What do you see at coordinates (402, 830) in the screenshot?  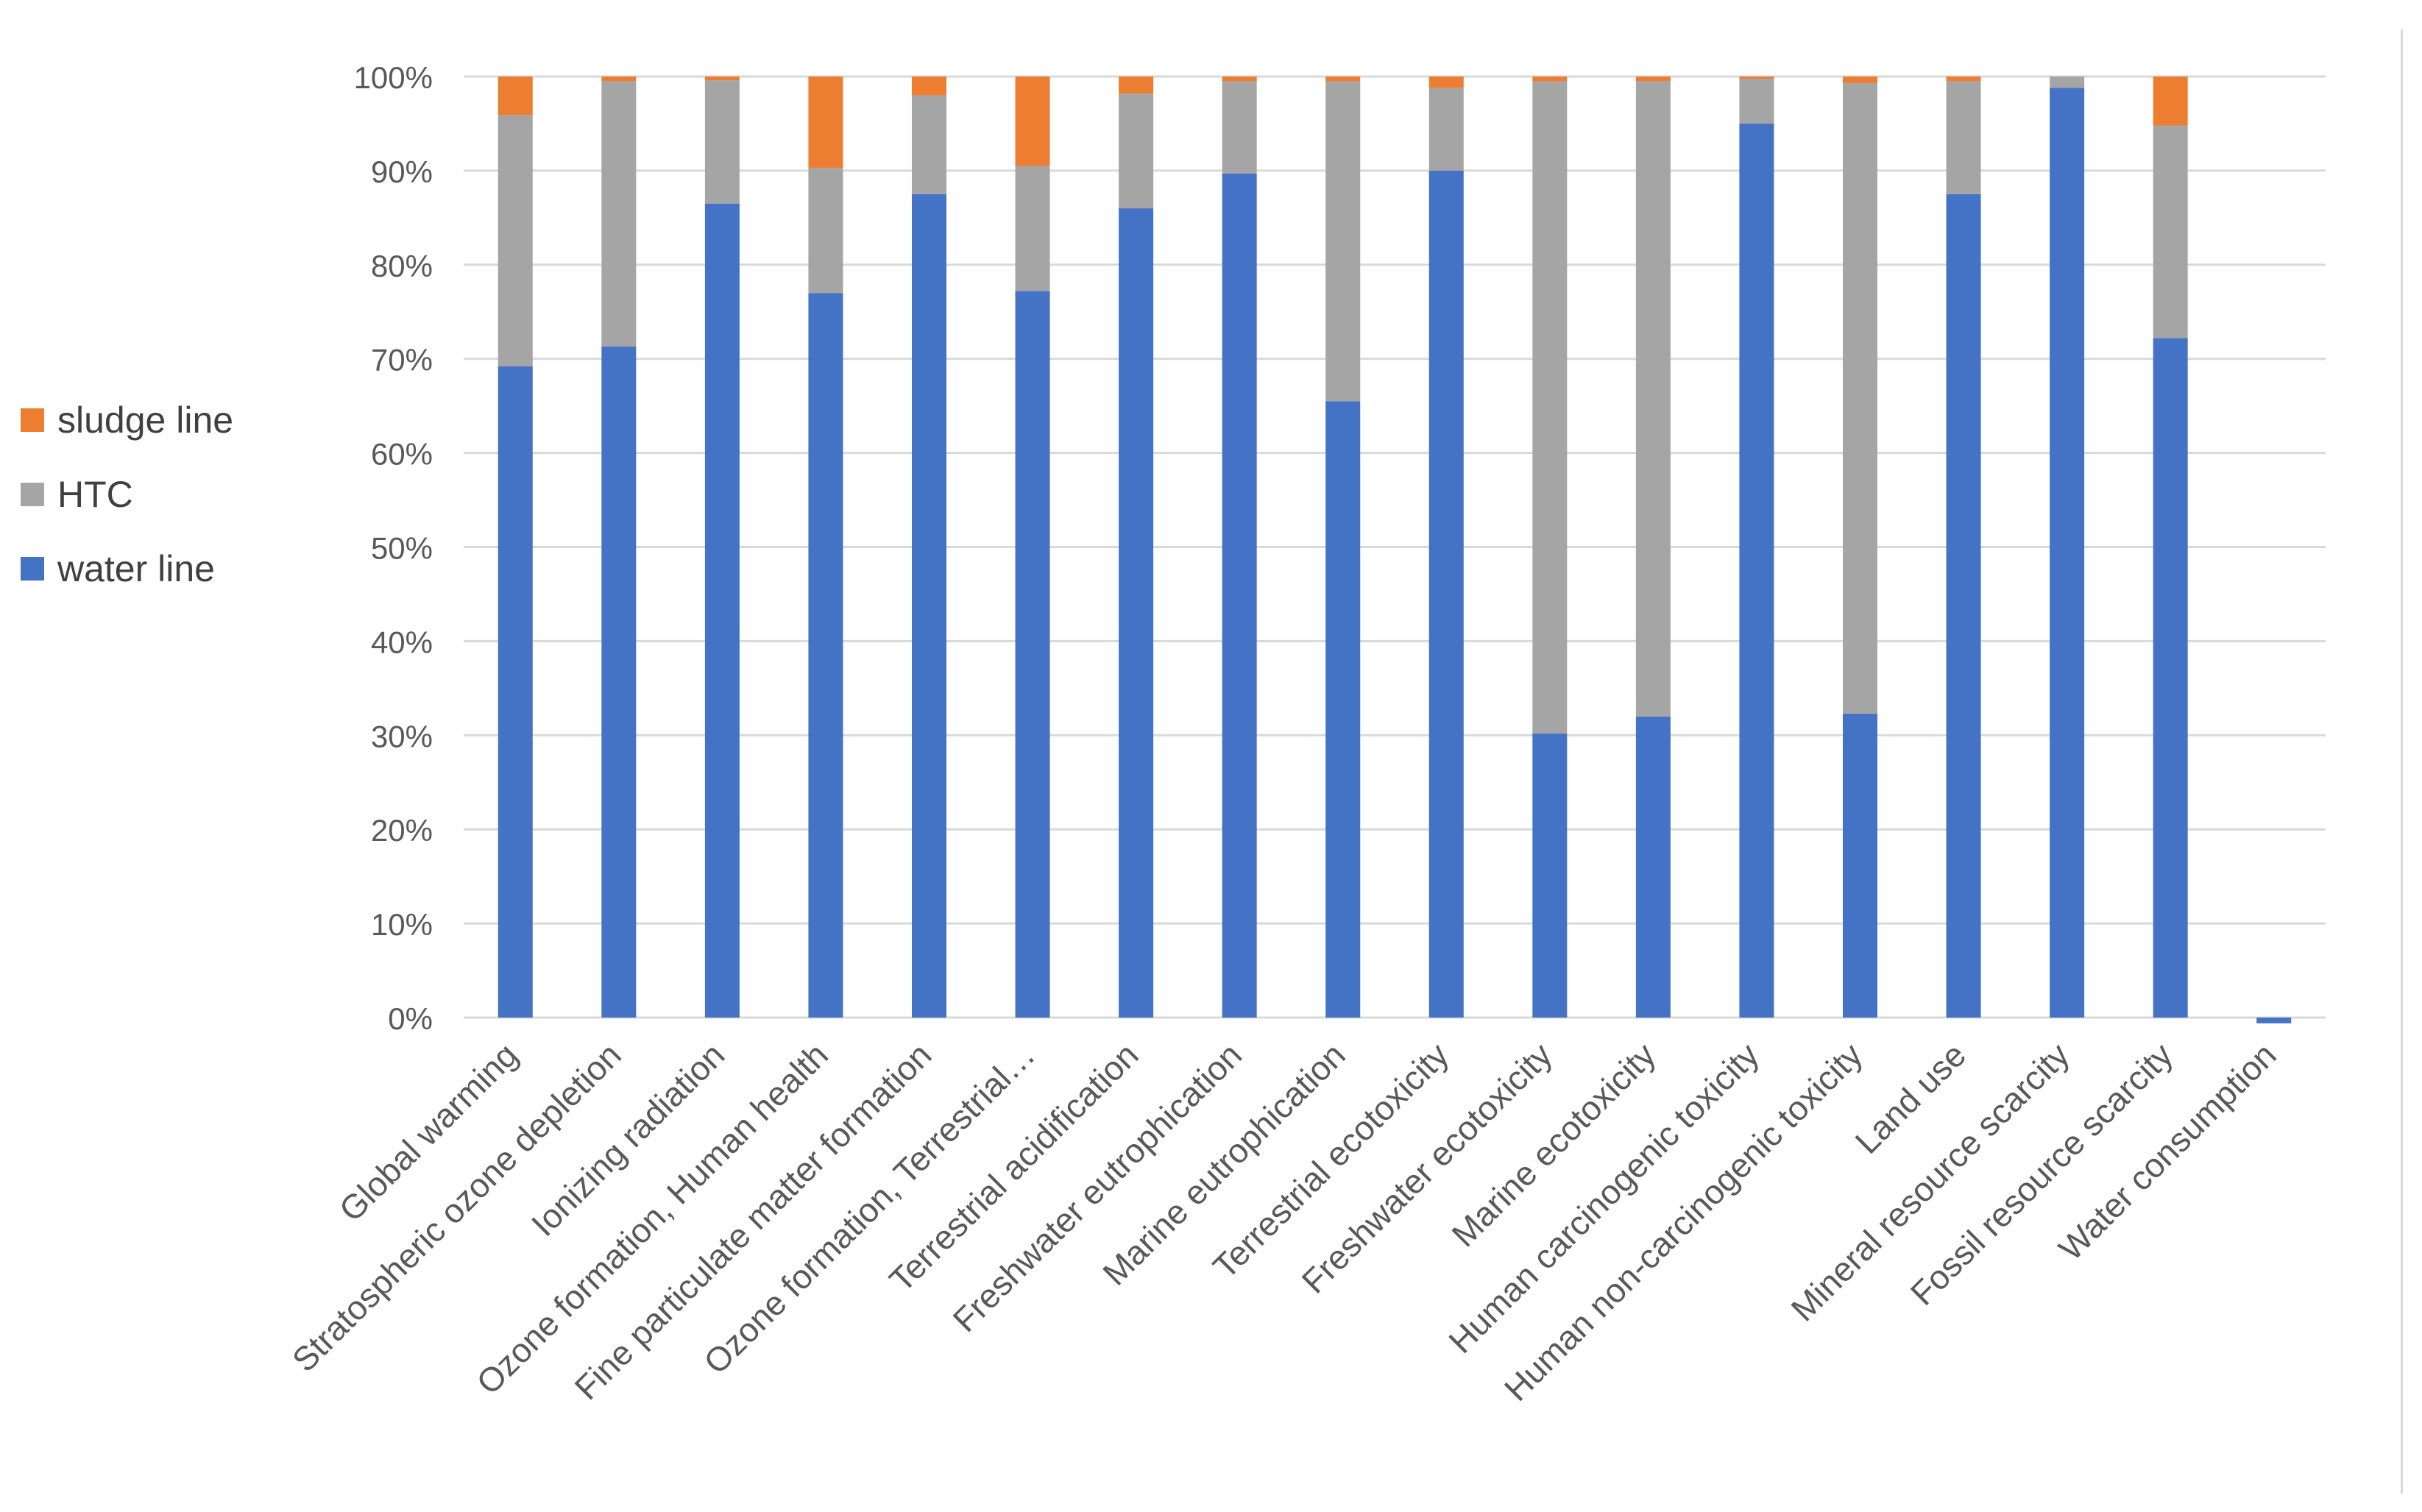 I see `y-tick-label: 20%` at bounding box center [402, 830].